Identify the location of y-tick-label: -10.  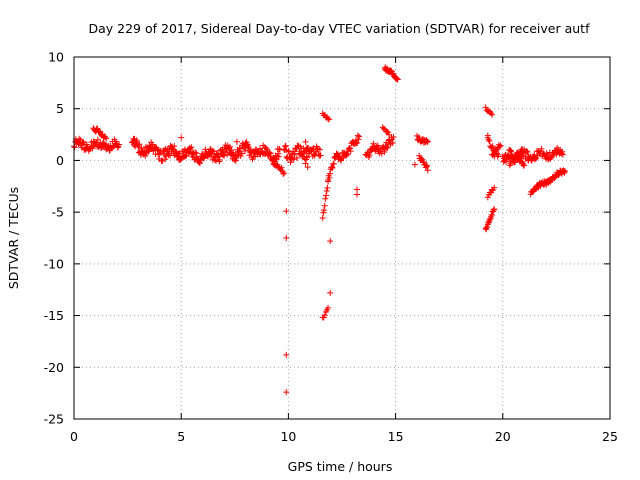
(54, 263).